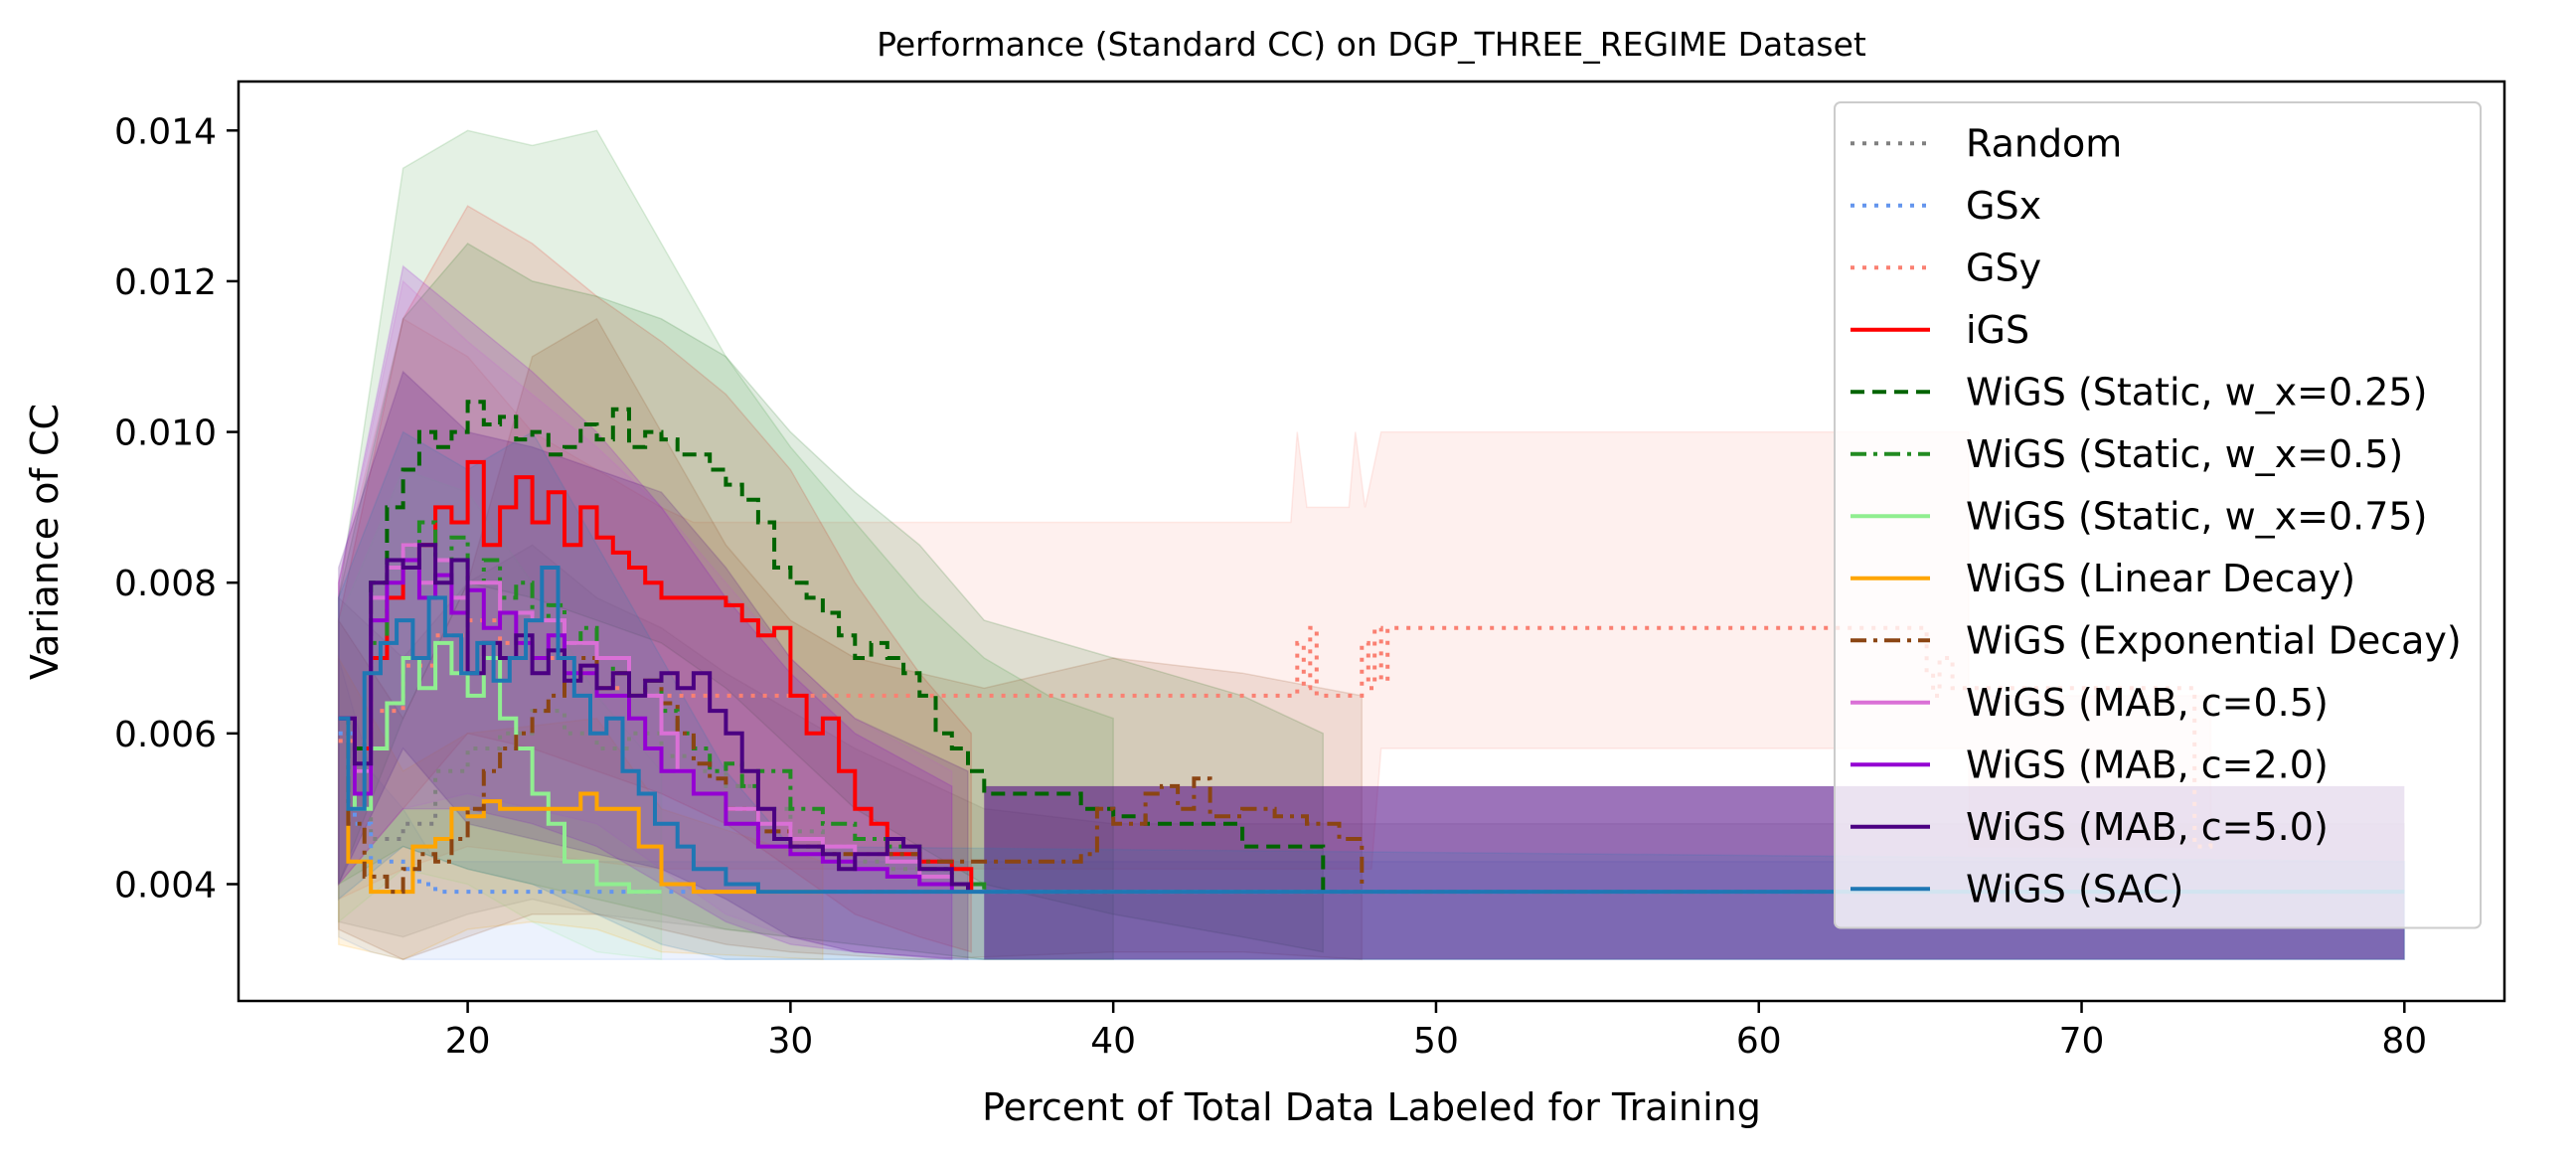 This screenshot has width=2576, height=1159. What do you see at coordinates (2044, 143) in the screenshot?
I see `legend-label: Random` at bounding box center [2044, 143].